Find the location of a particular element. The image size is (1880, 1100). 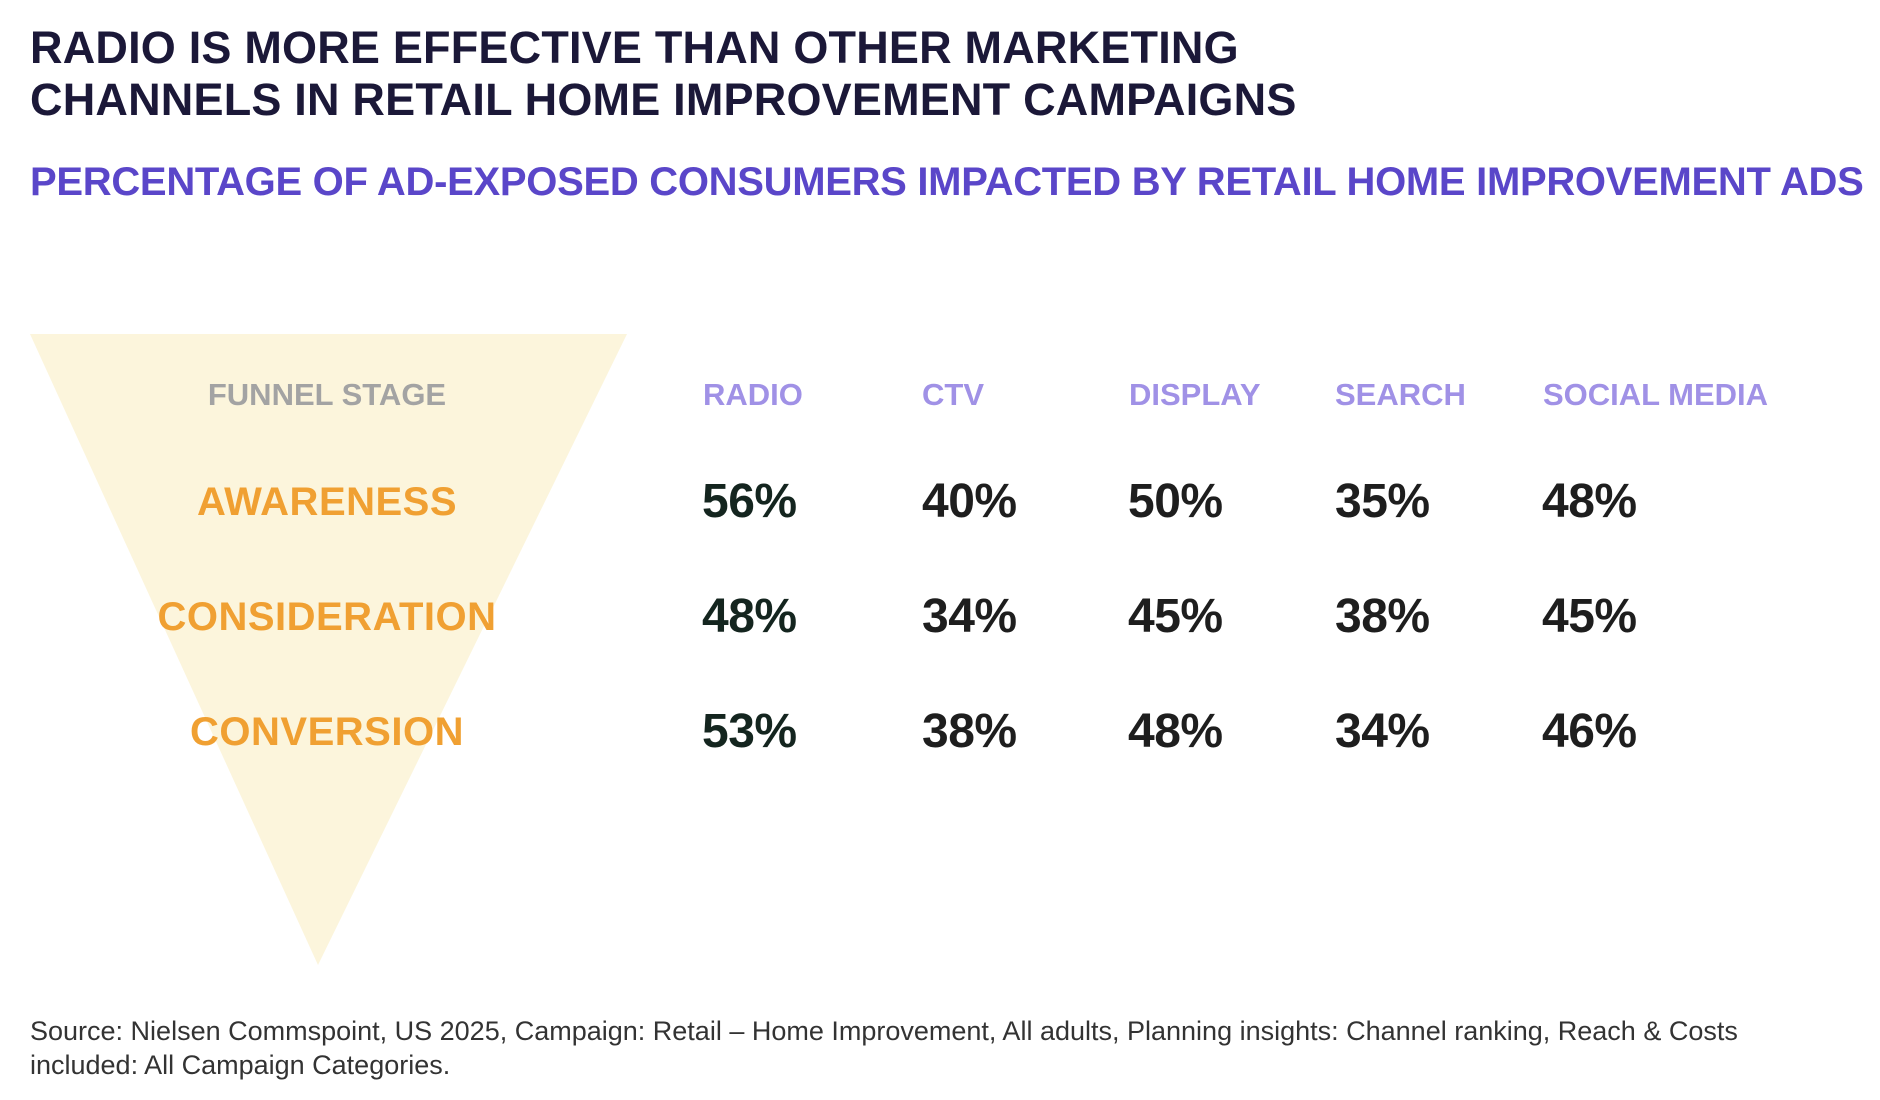

value-awareness-social-media: 48% is located at coordinates (1589, 501).